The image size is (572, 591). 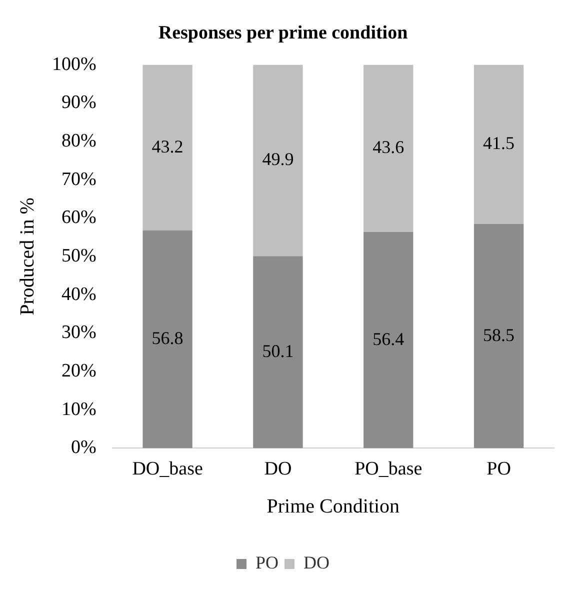 What do you see at coordinates (79, 217) in the screenshot?
I see `y-tick-label: 60%` at bounding box center [79, 217].